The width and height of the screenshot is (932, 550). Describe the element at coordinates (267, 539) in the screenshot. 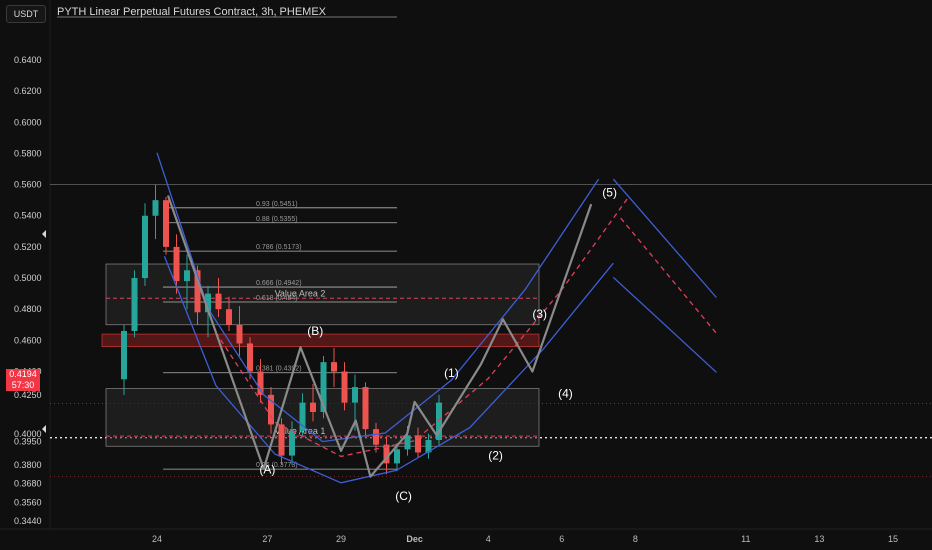

I see `x-axis-tick-label: 27` at that location.